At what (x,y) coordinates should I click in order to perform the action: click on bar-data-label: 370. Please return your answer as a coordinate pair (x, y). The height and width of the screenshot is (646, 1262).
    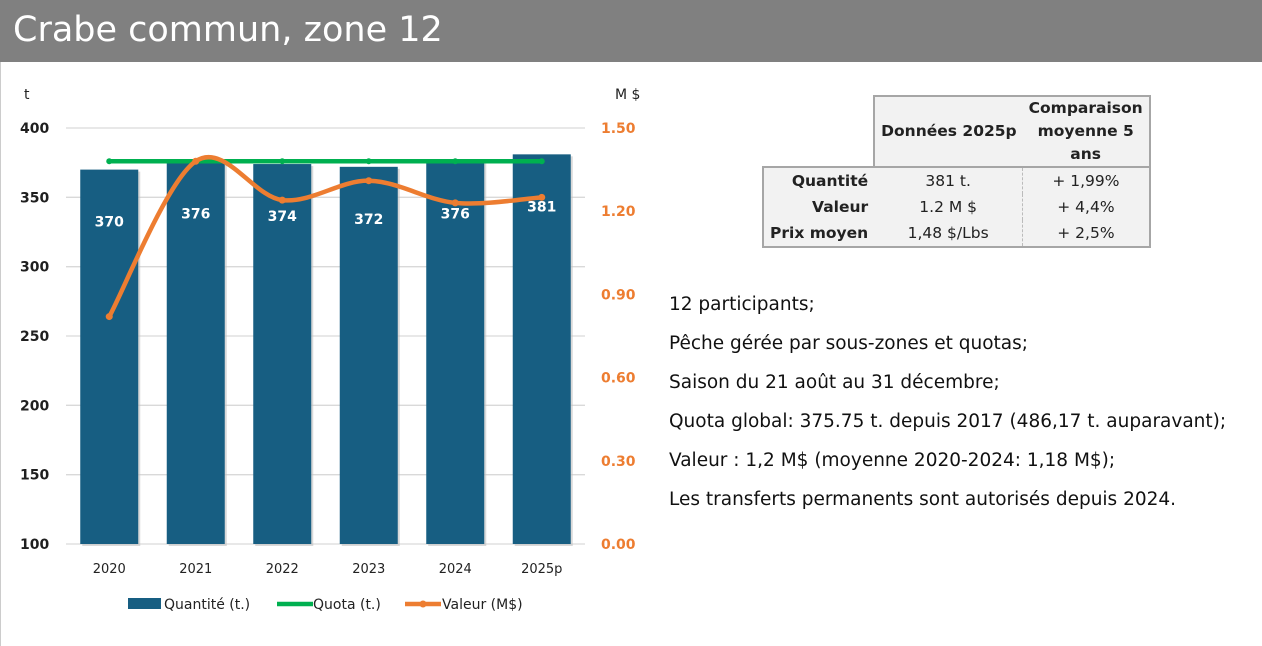
    Looking at the image, I should click on (109, 223).